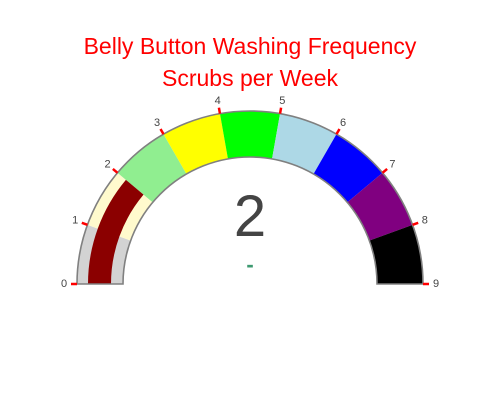  Describe the element at coordinates (249, 264) in the screenshot. I see `gauge-delta: -` at that location.